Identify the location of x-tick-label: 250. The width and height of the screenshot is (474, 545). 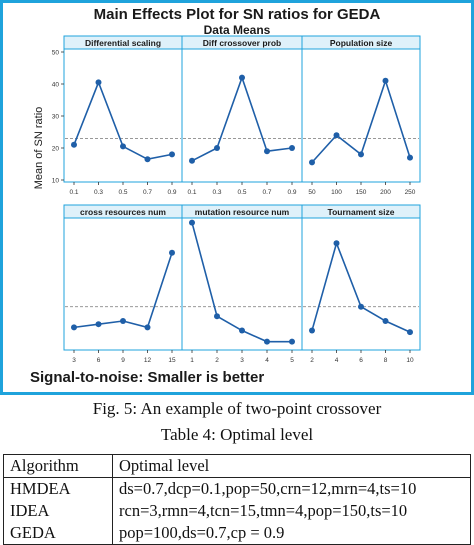
(410, 192).